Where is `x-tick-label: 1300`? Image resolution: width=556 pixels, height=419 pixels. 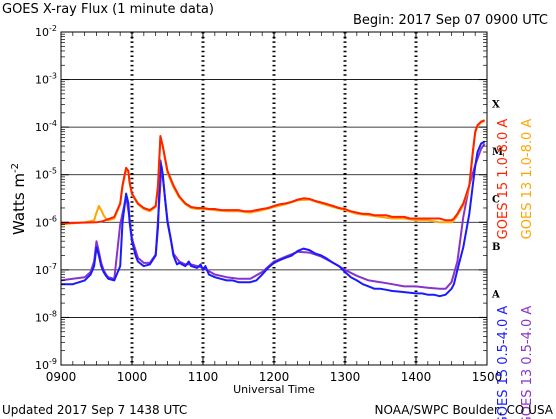
x-tick-label: 1300 is located at coordinates (345, 377).